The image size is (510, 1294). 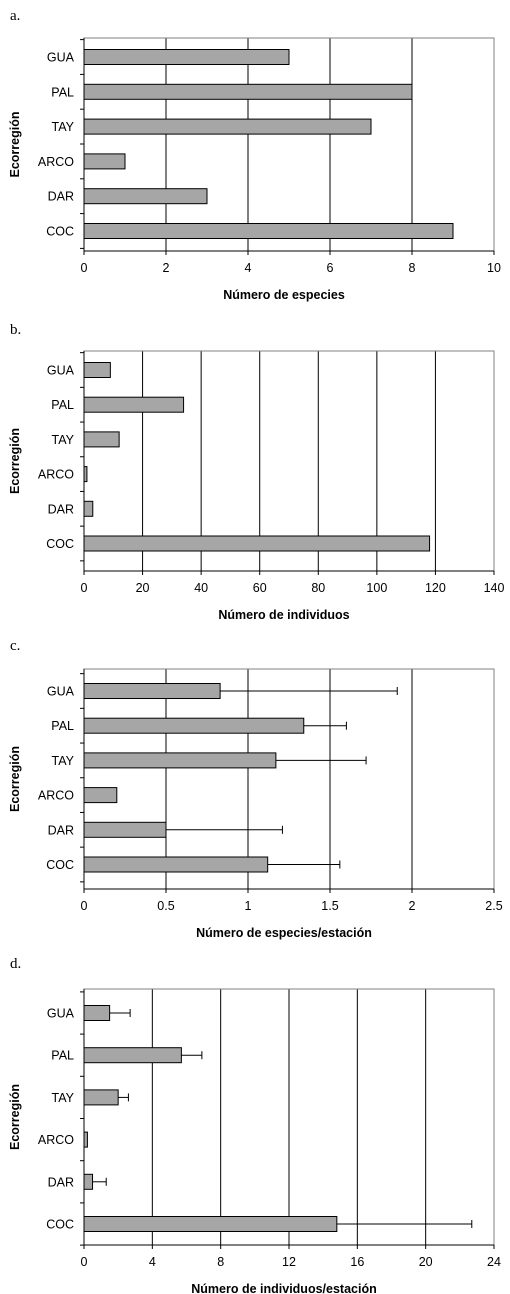 What do you see at coordinates (201, 588) in the screenshot?
I see `x-tick-label: 40` at bounding box center [201, 588].